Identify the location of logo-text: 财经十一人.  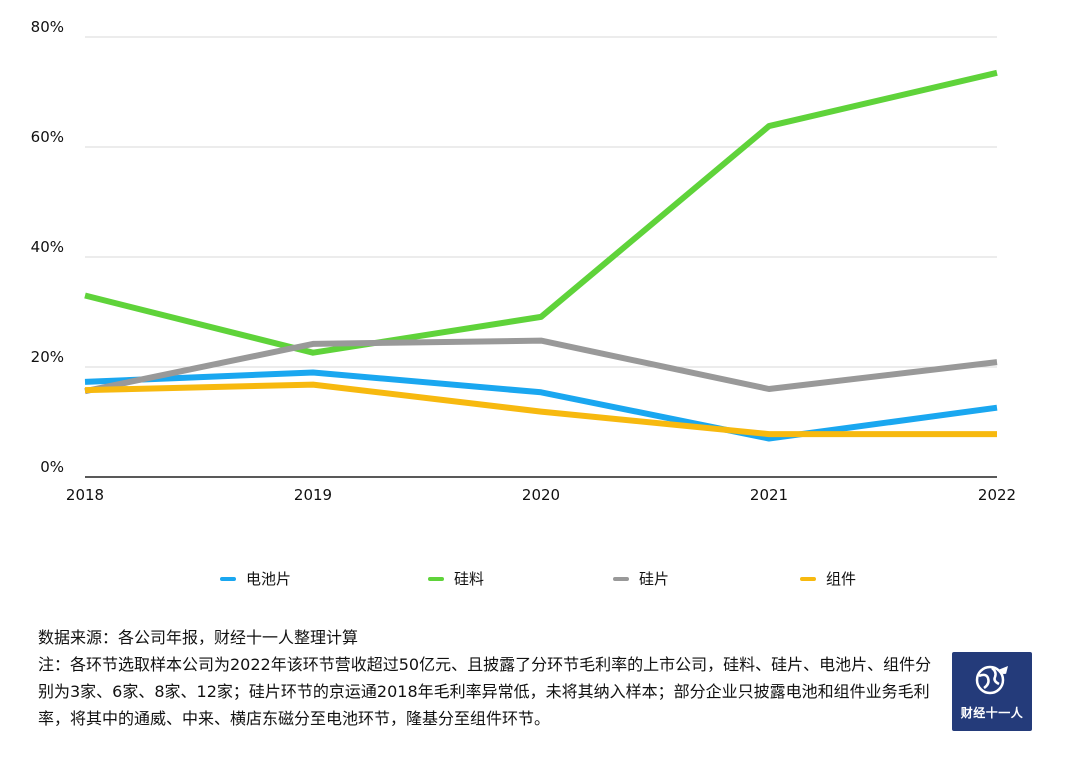
(992, 713).